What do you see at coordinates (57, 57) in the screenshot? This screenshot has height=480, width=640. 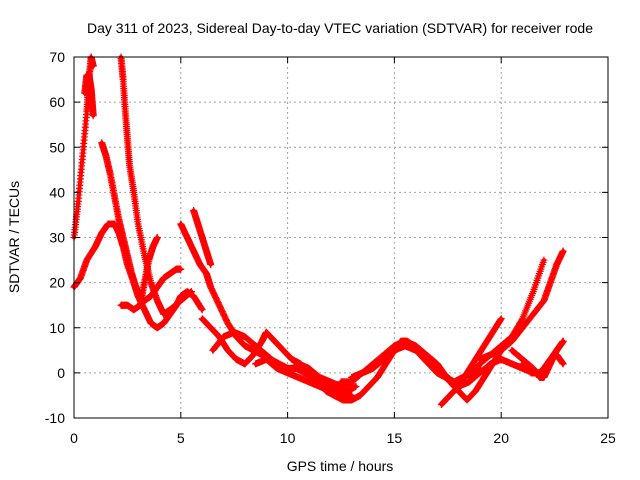 I see `y-tick-label: 70` at bounding box center [57, 57].